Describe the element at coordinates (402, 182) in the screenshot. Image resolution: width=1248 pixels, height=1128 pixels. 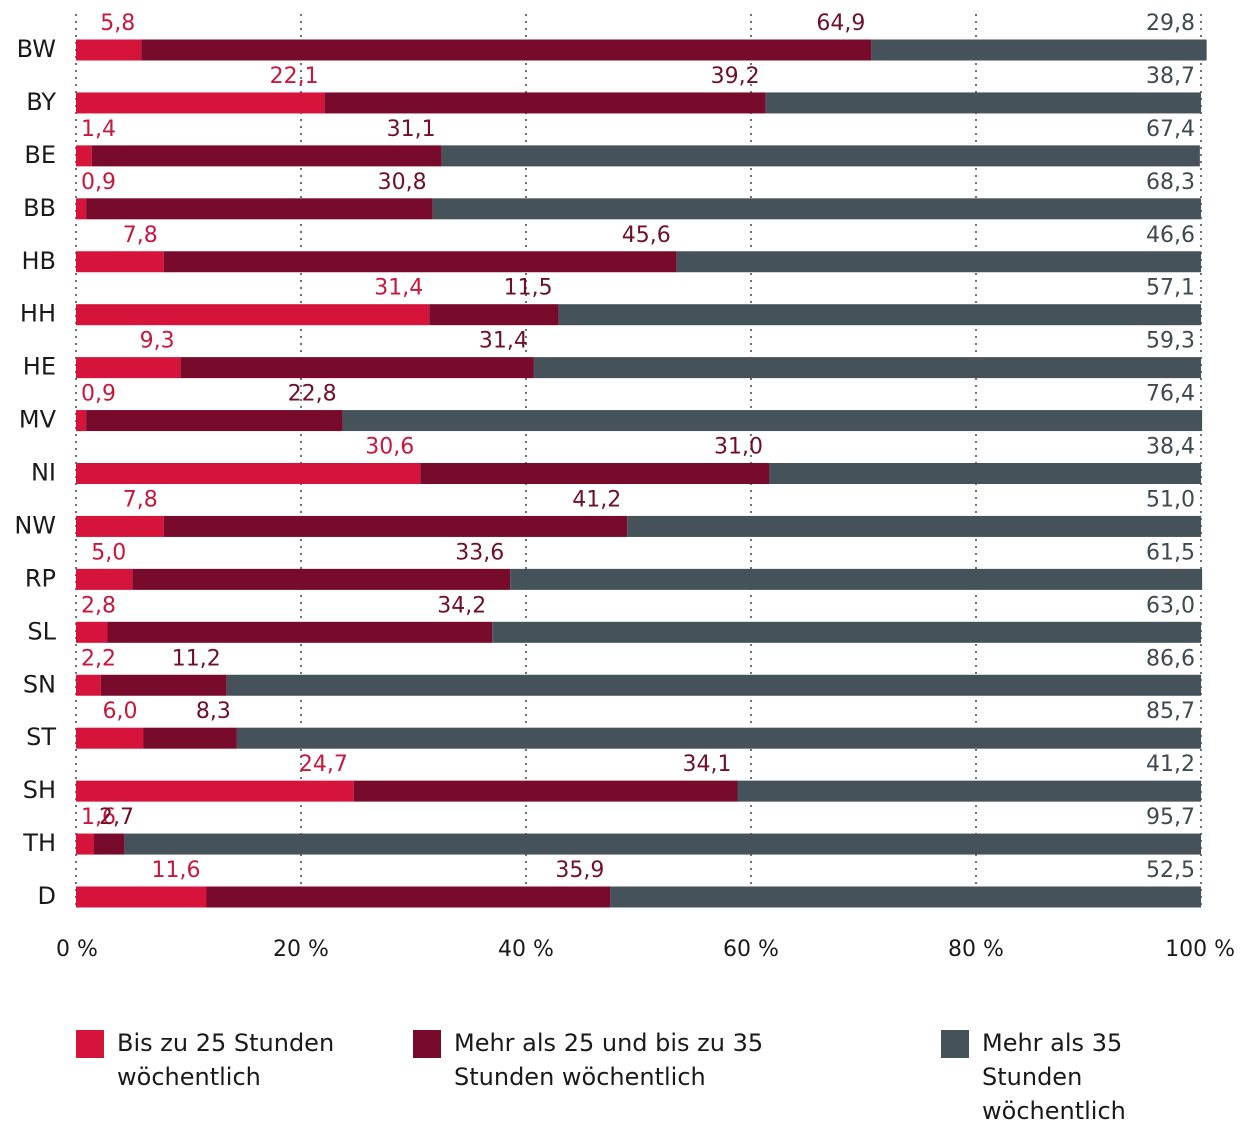
I see `value-label: 30,8` at that location.